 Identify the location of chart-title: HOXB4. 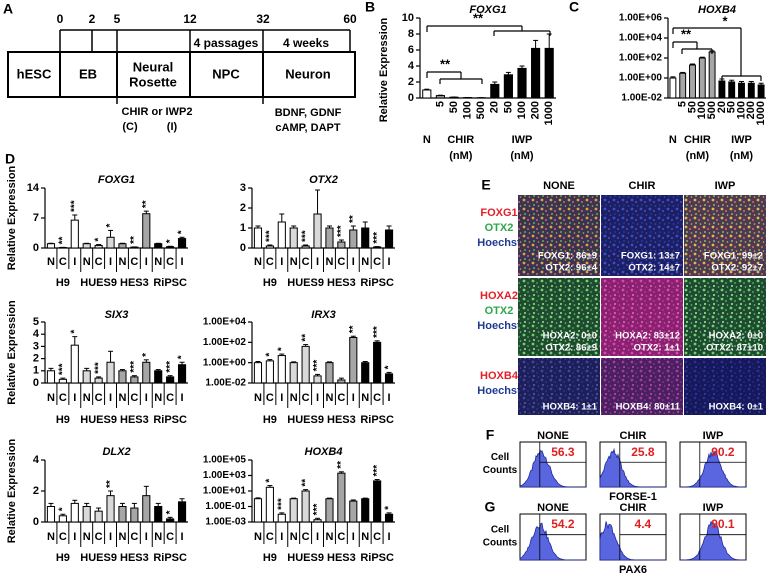
(717, 10).